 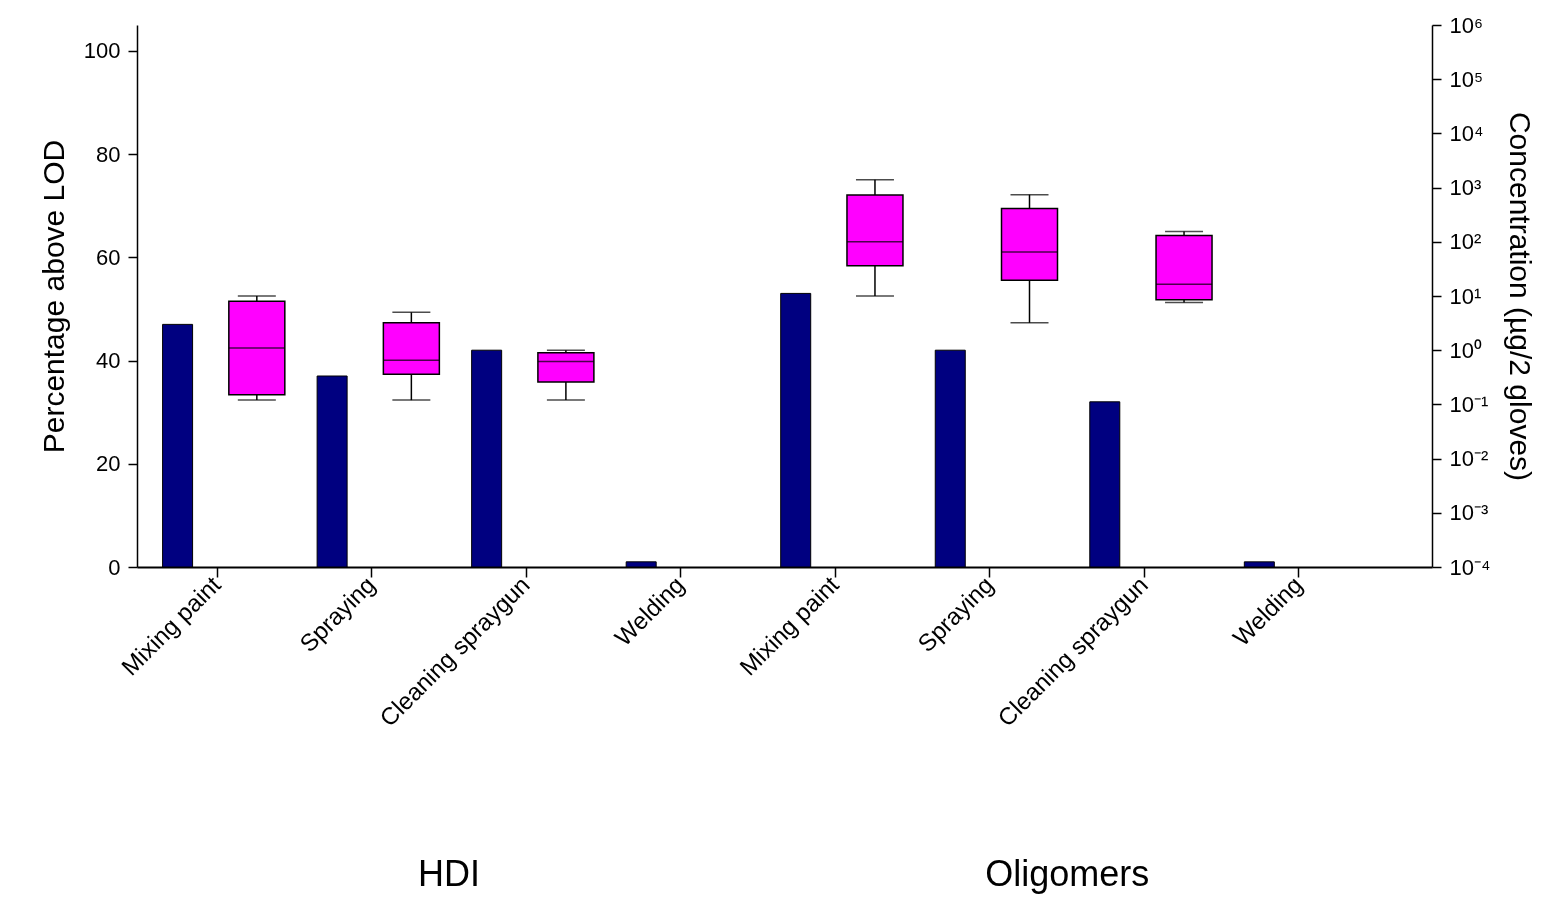 What do you see at coordinates (1067, 873) in the screenshot?
I see `text: Oligomers` at bounding box center [1067, 873].